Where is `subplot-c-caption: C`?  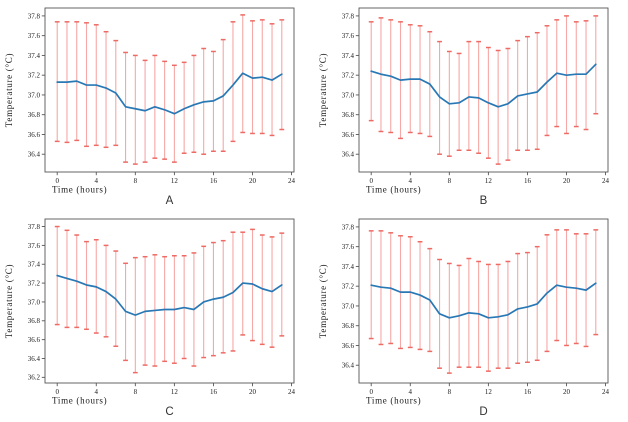 subplot-c-caption: C is located at coordinates (169, 412).